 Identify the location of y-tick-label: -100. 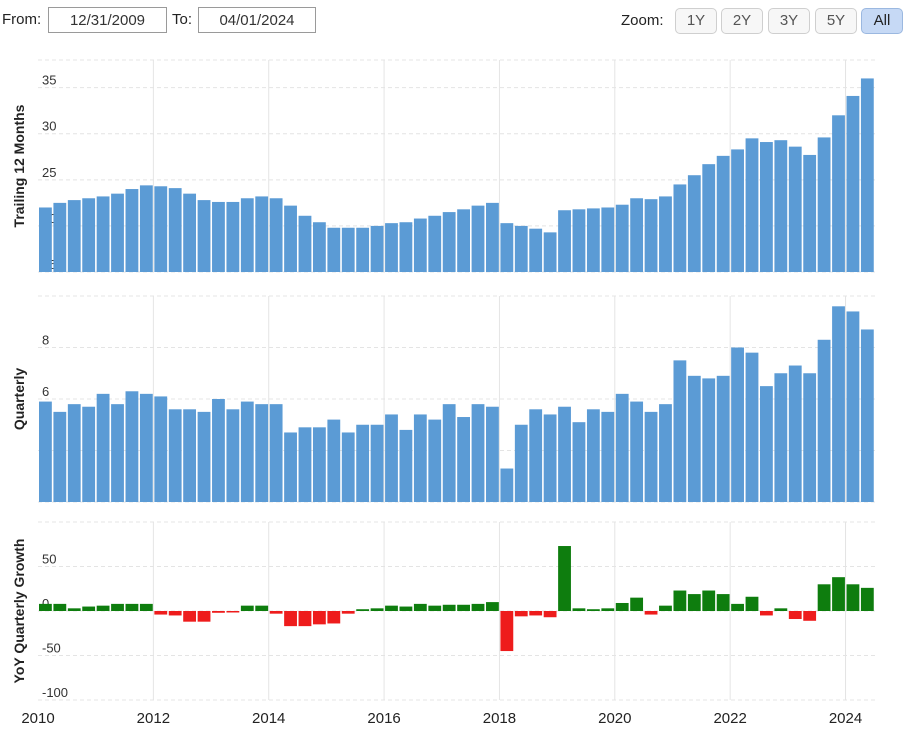
(55, 692).